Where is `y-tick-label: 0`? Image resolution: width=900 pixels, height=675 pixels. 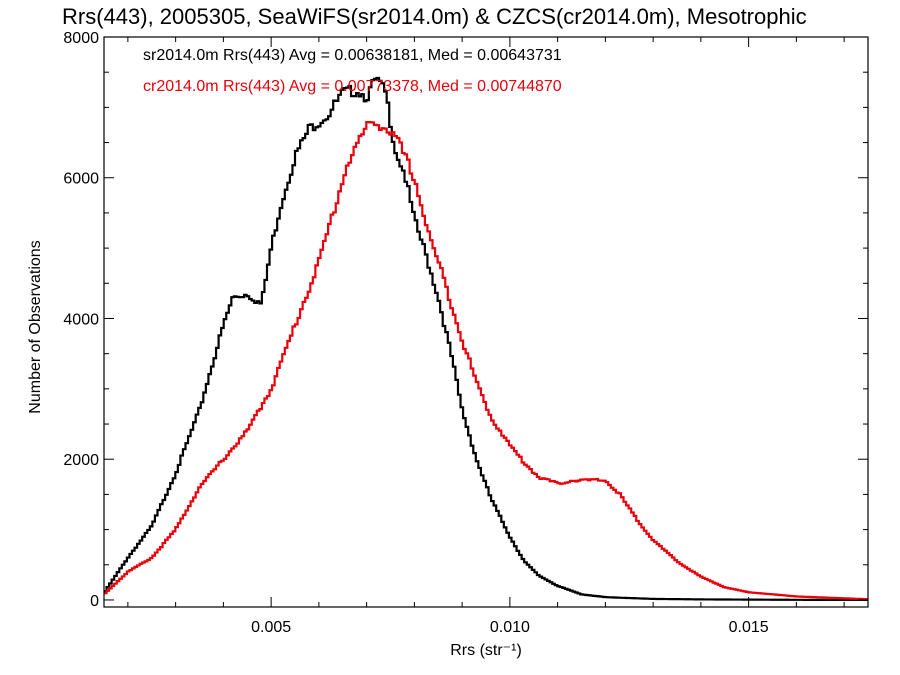 y-tick-label: 0 is located at coordinates (94, 601).